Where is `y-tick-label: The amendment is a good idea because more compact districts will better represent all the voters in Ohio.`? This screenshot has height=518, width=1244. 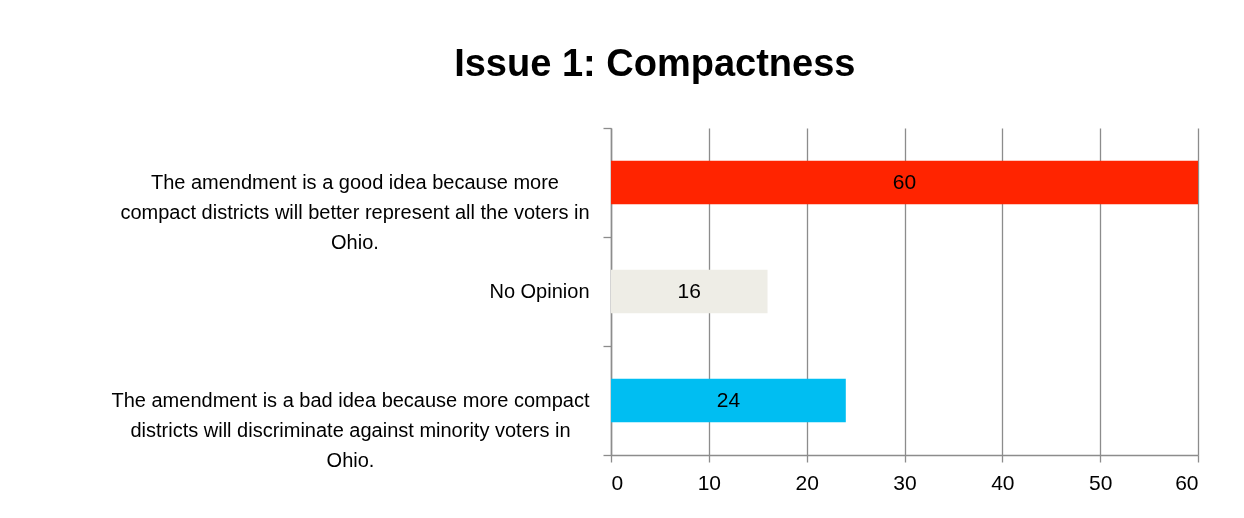 y-tick-label: The amendment is a good idea because more compact districts will better represent all the voters in Ohio. is located at coordinates (355, 212).